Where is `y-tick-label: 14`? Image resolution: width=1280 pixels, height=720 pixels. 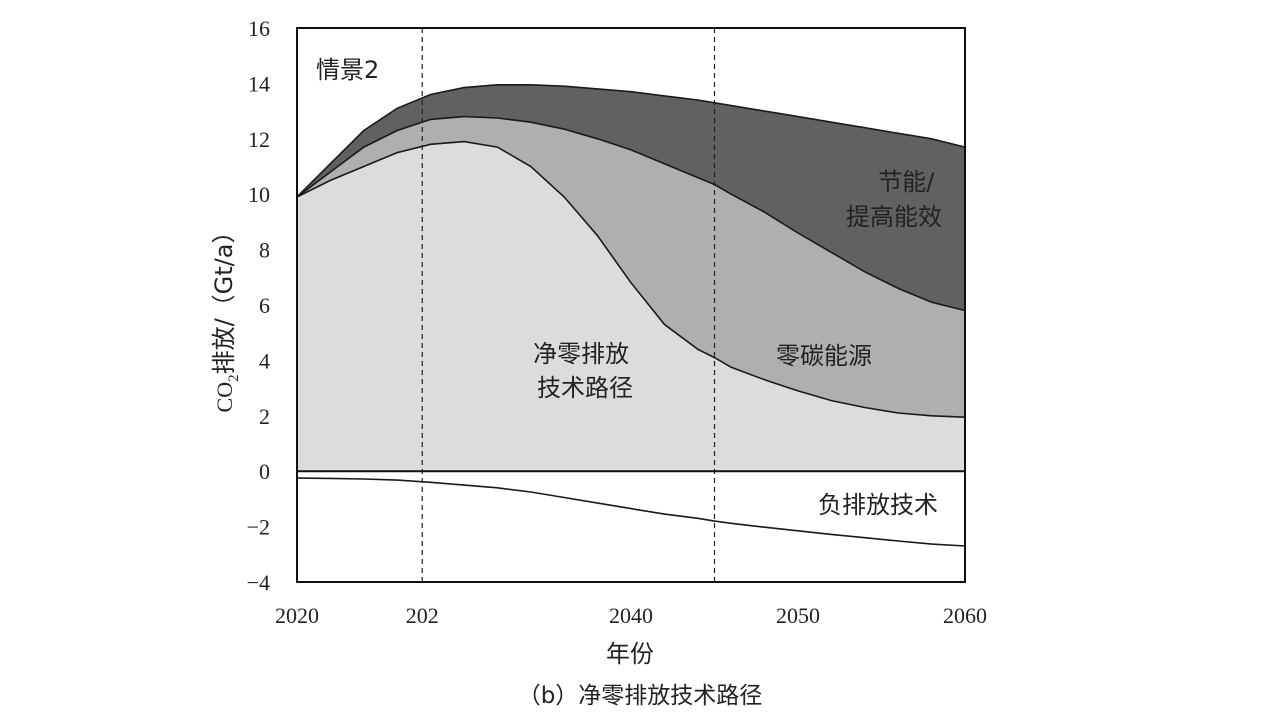
y-tick-label: 14 is located at coordinates (259, 83).